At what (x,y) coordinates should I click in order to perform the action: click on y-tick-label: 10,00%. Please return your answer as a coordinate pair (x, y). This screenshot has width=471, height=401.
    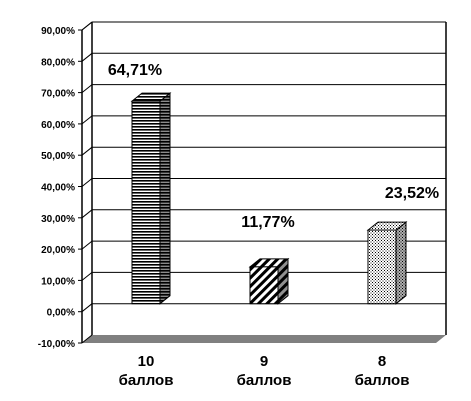
    Looking at the image, I should click on (58, 281).